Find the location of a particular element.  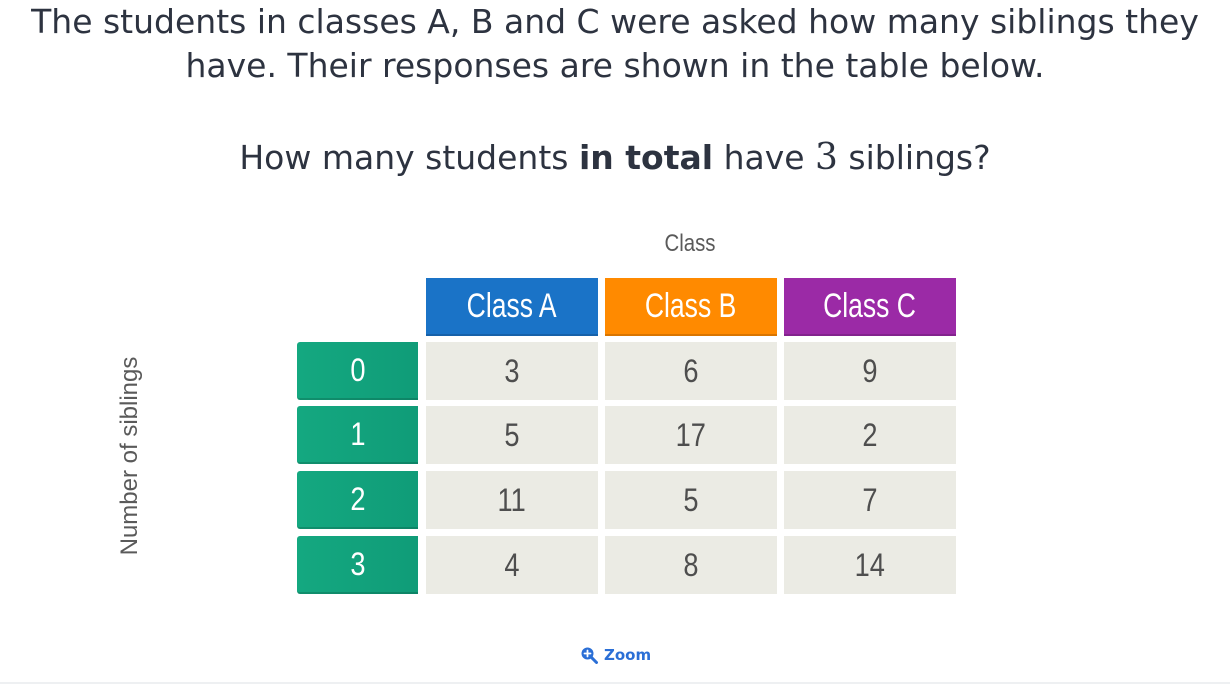

table-cell: 11 is located at coordinates (512, 500).